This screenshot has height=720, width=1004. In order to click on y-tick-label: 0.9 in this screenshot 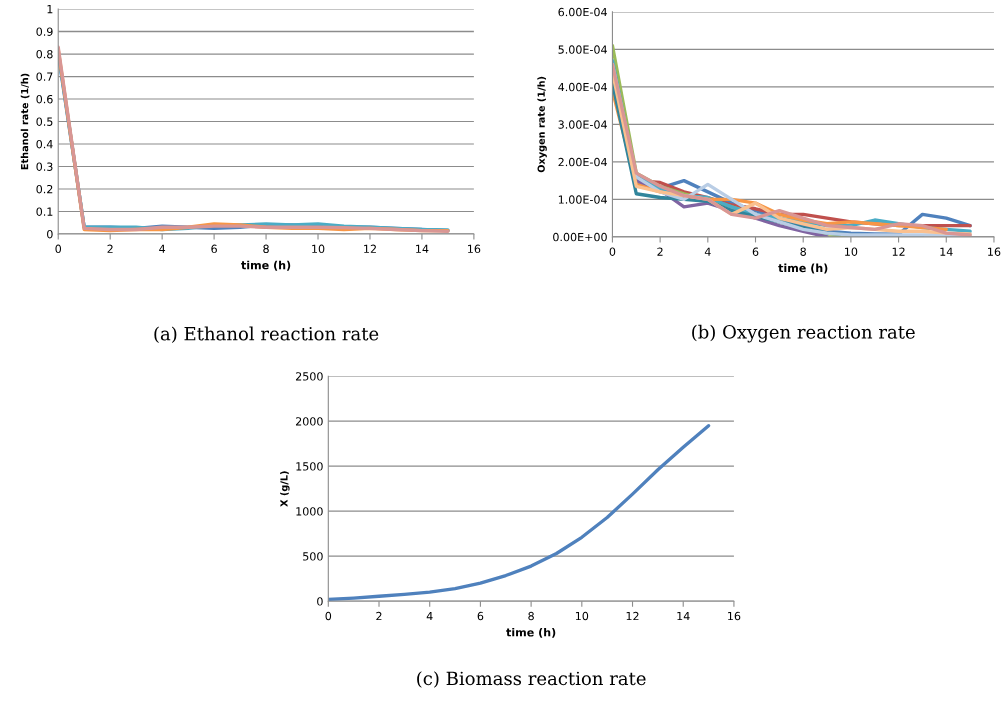, I will do `click(44, 31)`.